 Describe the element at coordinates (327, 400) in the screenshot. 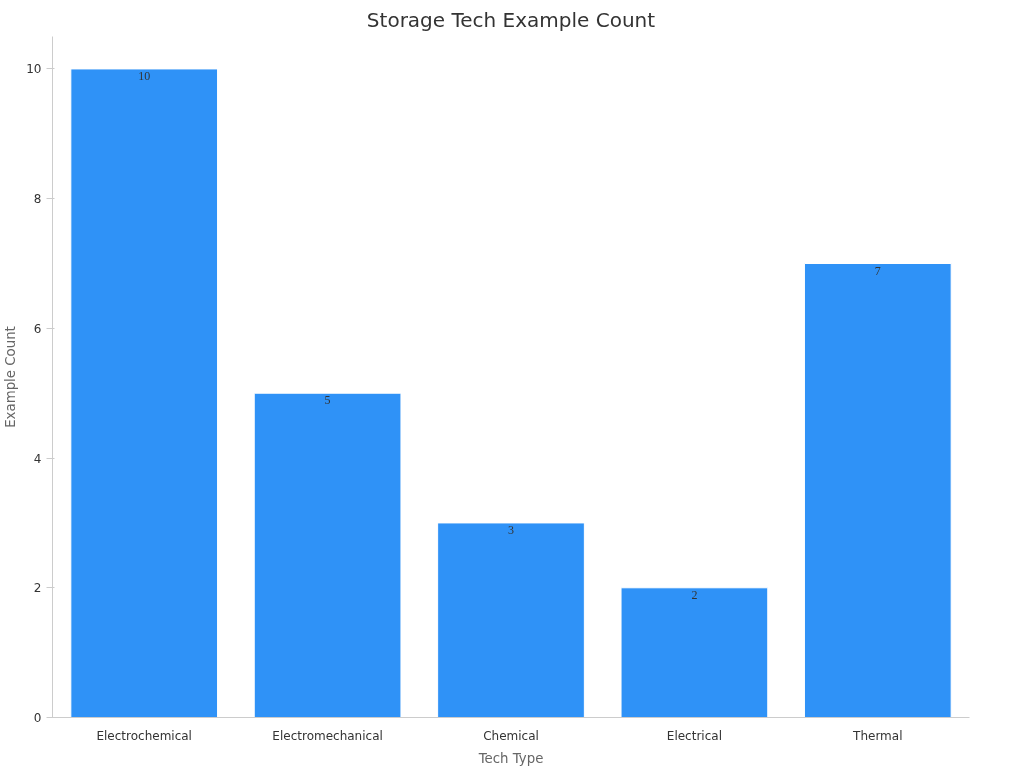

I see `data-label: 5` at that location.